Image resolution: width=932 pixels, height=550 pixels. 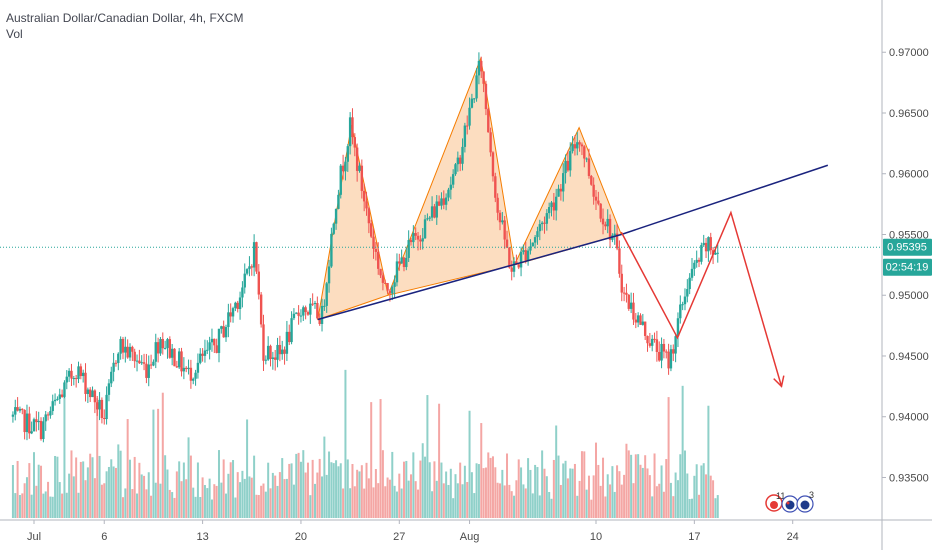 What do you see at coordinates (469, 277) in the screenshot?
I see `neckline` at bounding box center [469, 277].